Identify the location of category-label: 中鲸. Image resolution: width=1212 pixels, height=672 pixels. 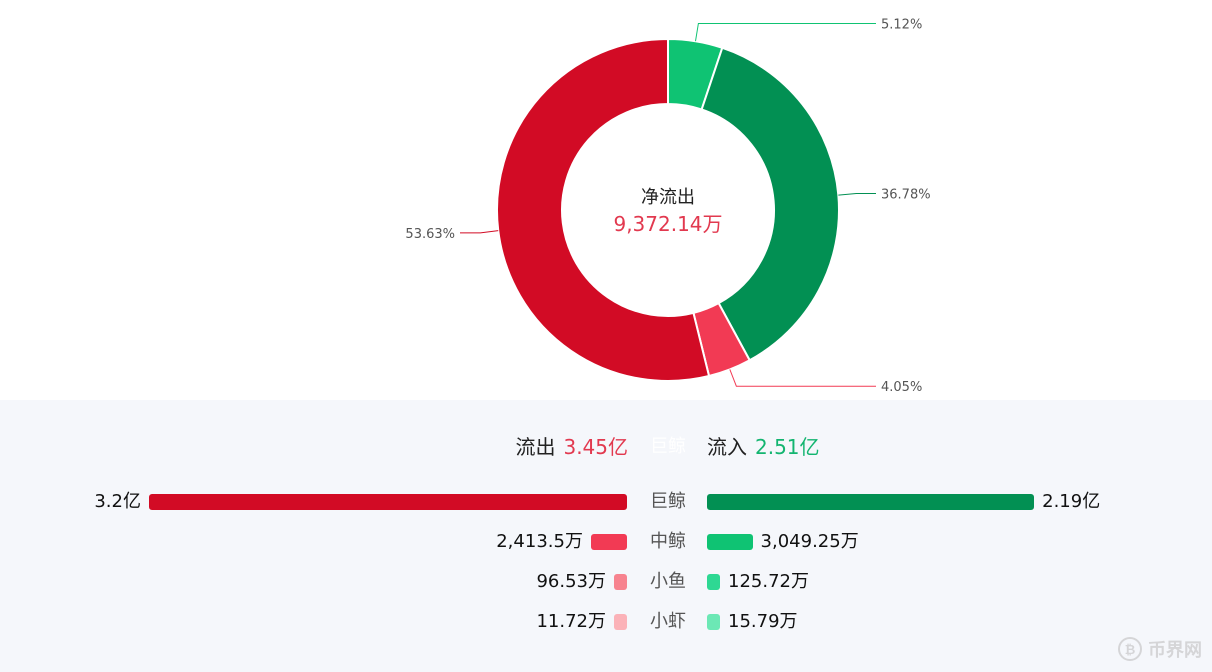
(668, 541).